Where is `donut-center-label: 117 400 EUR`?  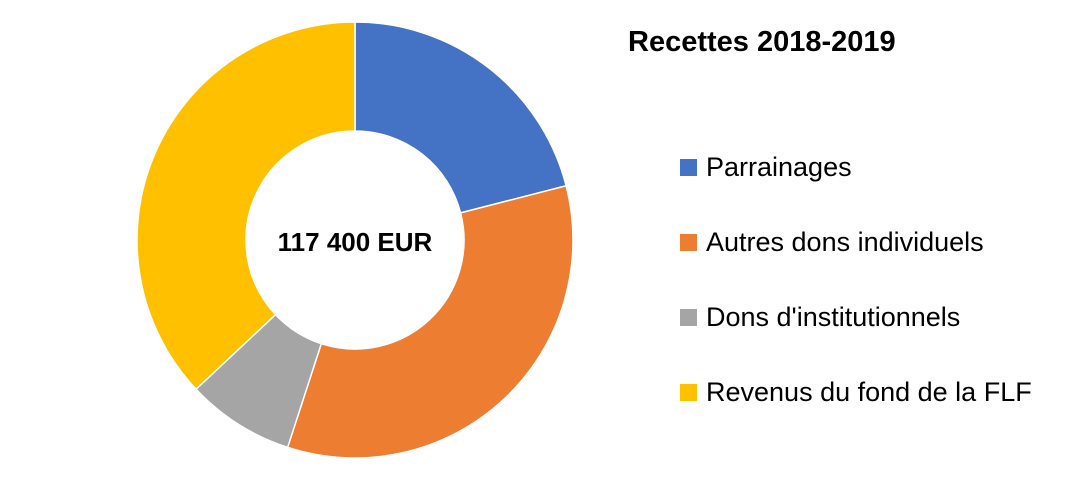 donut-center-label: 117 400 EUR is located at coordinates (355, 242).